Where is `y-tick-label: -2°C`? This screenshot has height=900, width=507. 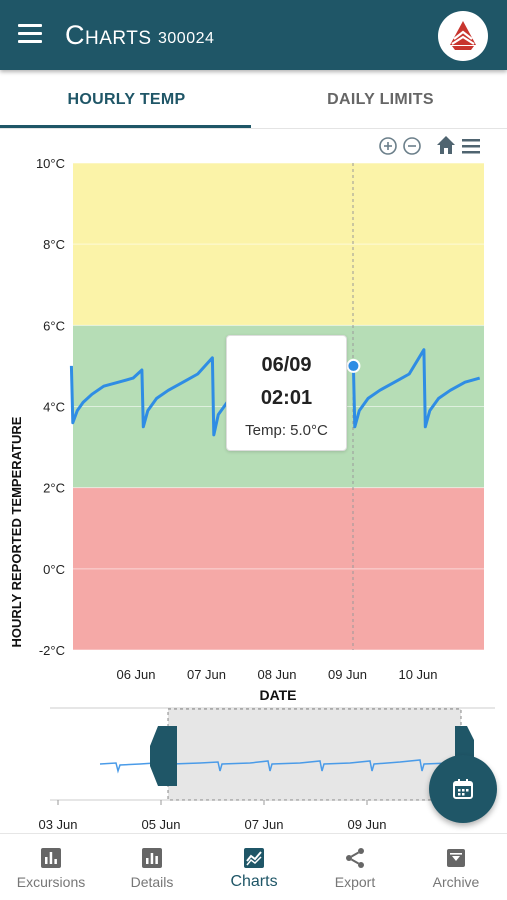
y-tick-label: -2°C is located at coordinates (52, 650).